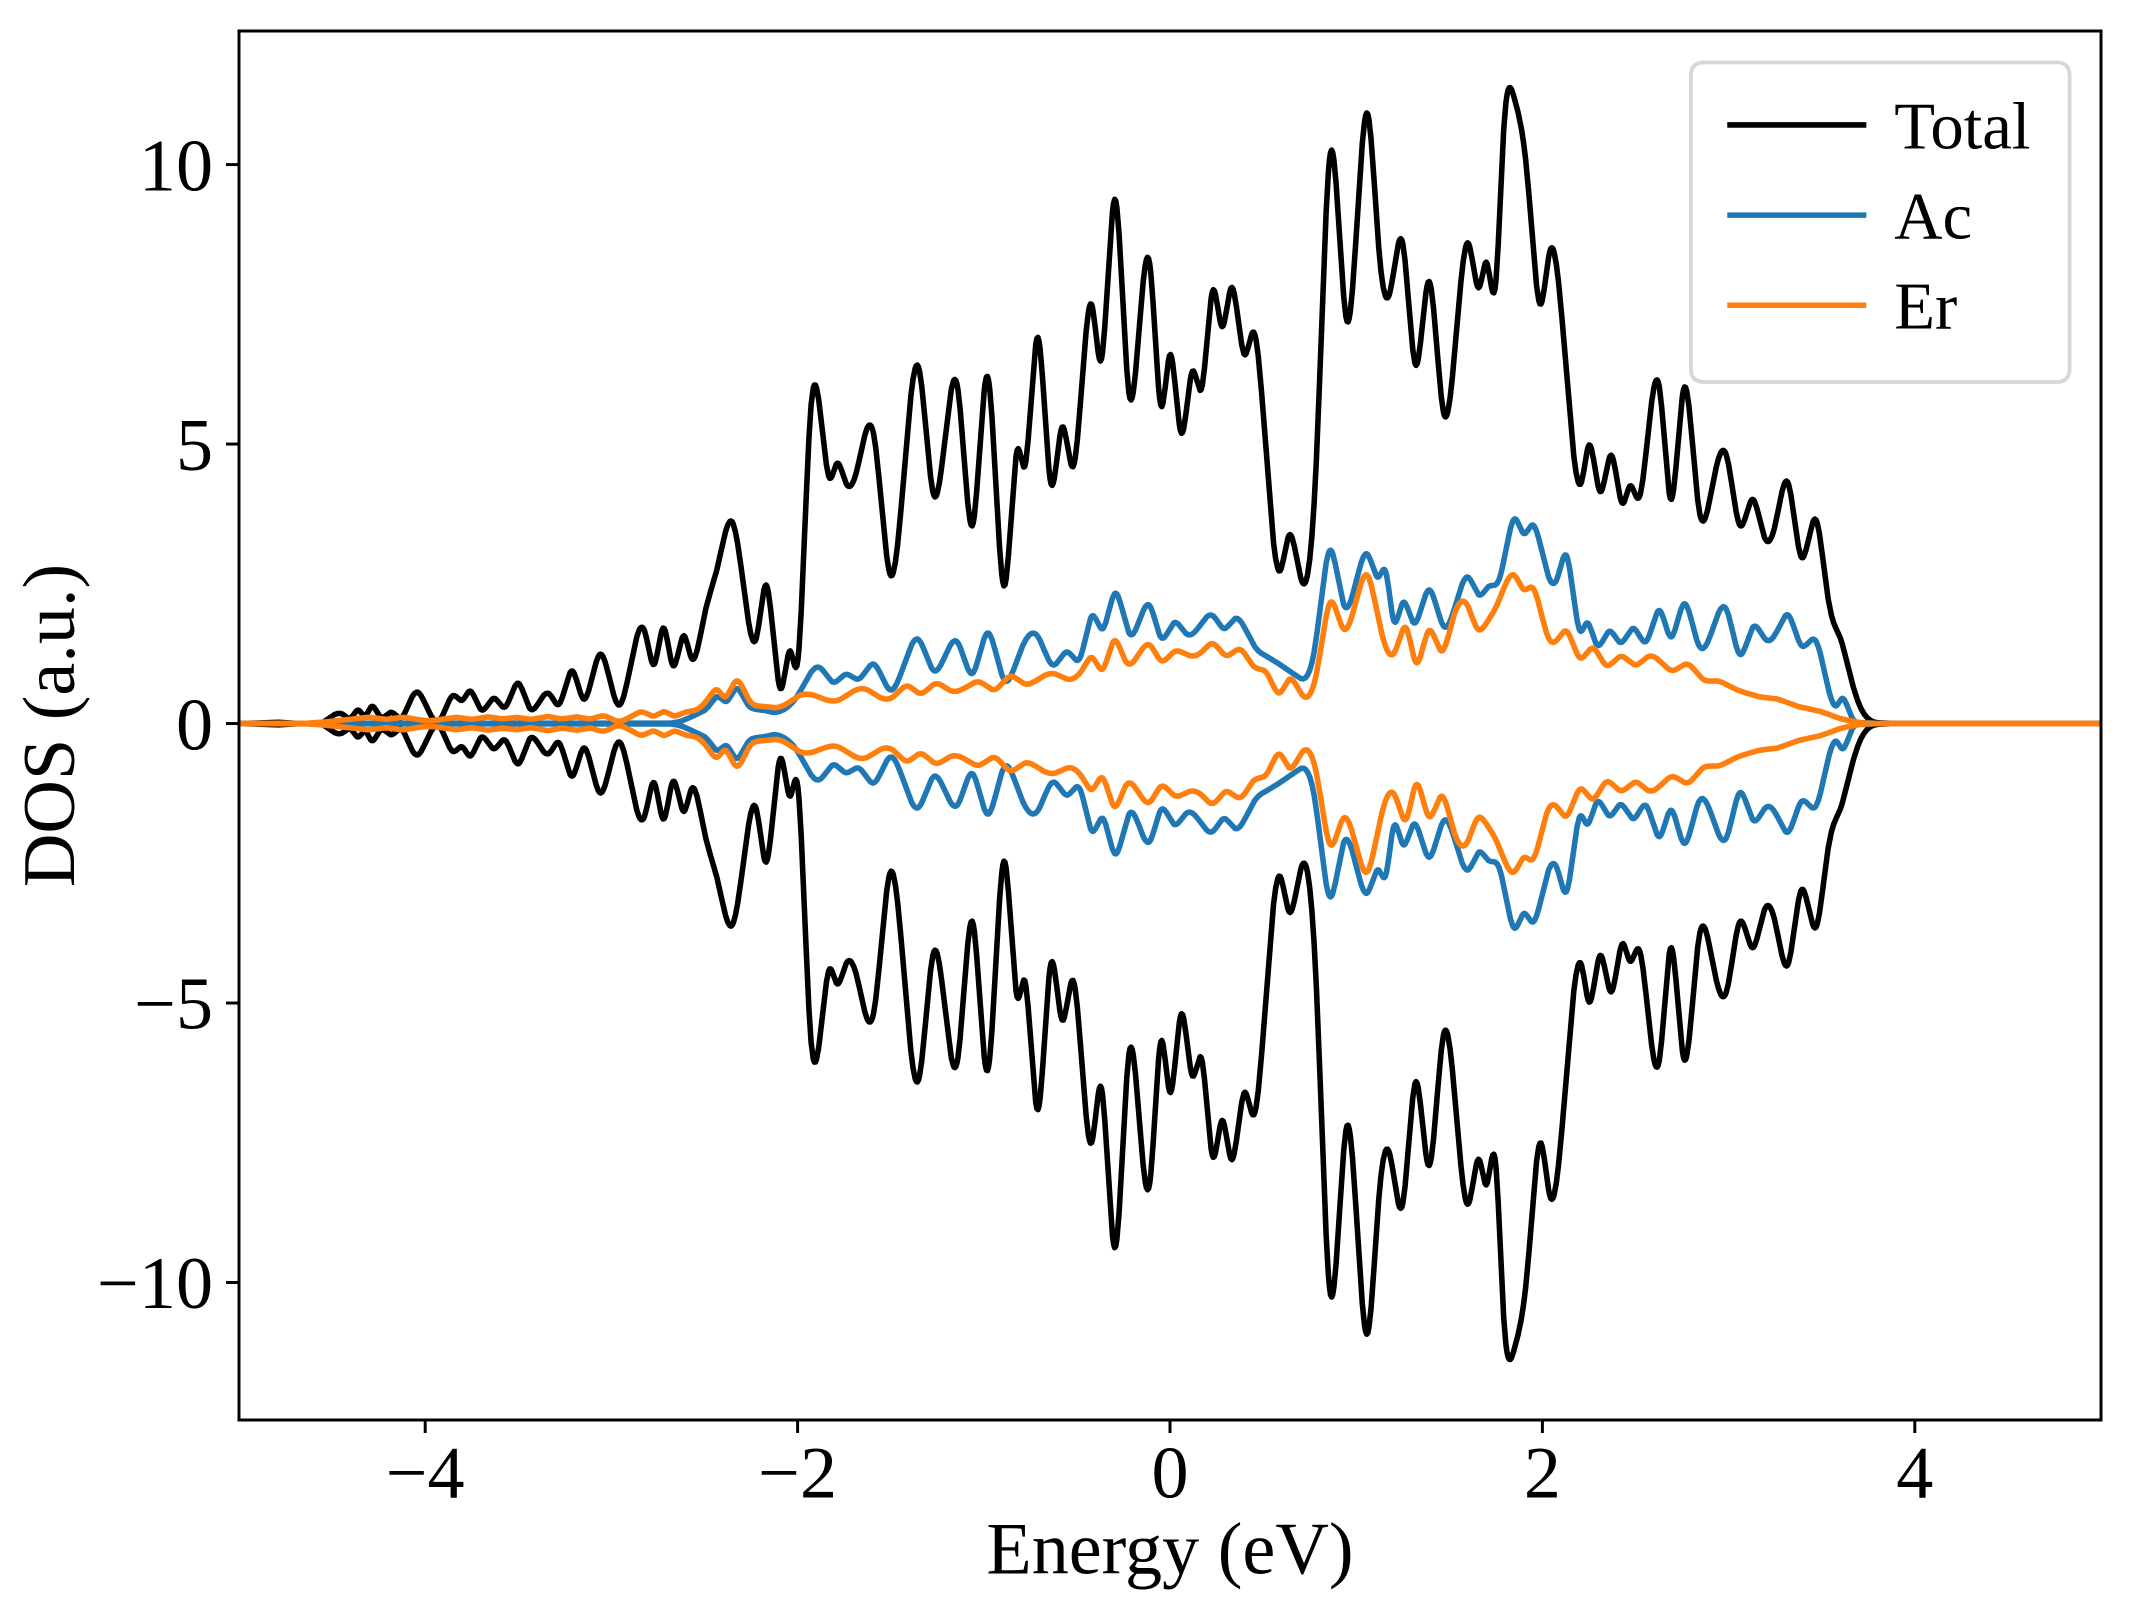 The image size is (2134, 1617). I want to click on svg-text: Er, so click(1925, 307).